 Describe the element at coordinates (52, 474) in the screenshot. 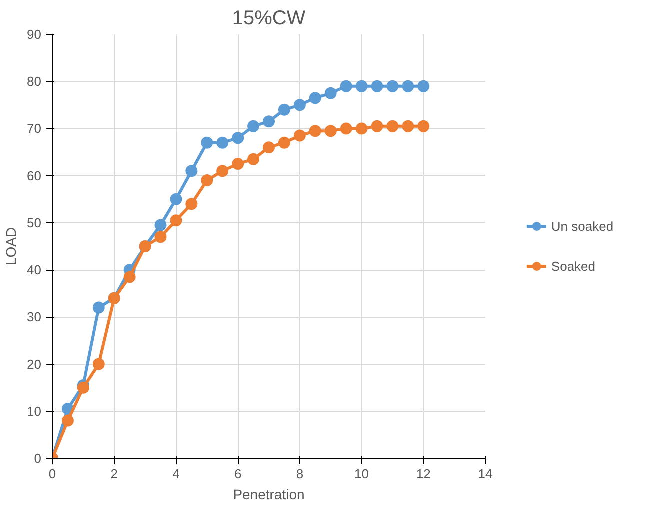

I see `x-tick-label: 0` at that location.